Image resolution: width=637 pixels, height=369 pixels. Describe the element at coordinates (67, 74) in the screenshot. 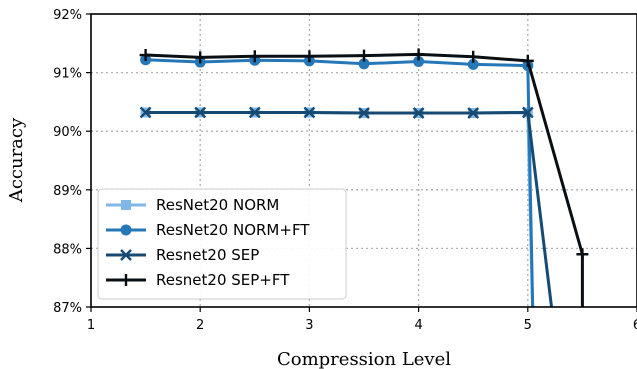

I see `y-tick-label: 91%` at that location.